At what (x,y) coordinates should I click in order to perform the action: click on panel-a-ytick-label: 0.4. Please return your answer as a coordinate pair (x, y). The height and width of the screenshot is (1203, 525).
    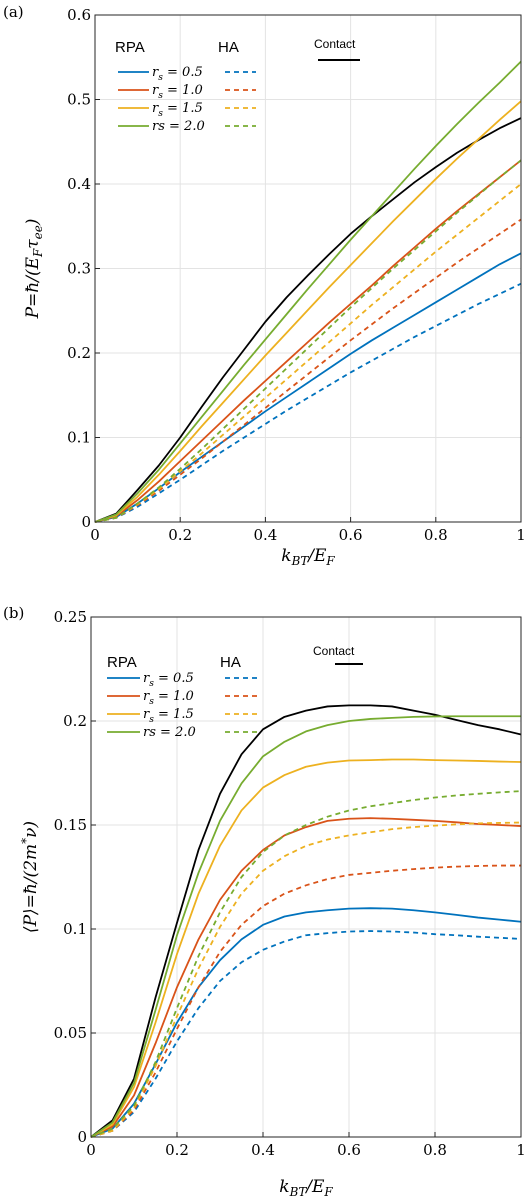
    Looking at the image, I should click on (79, 184).